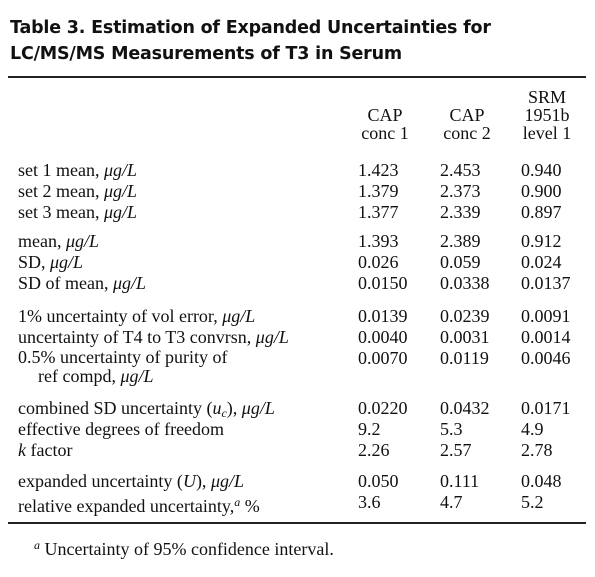 Image resolution: width=595 pixels, height=577 pixels. Describe the element at coordinates (460, 170) in the screenshot. I see `cell-value: 2.453` at that location.